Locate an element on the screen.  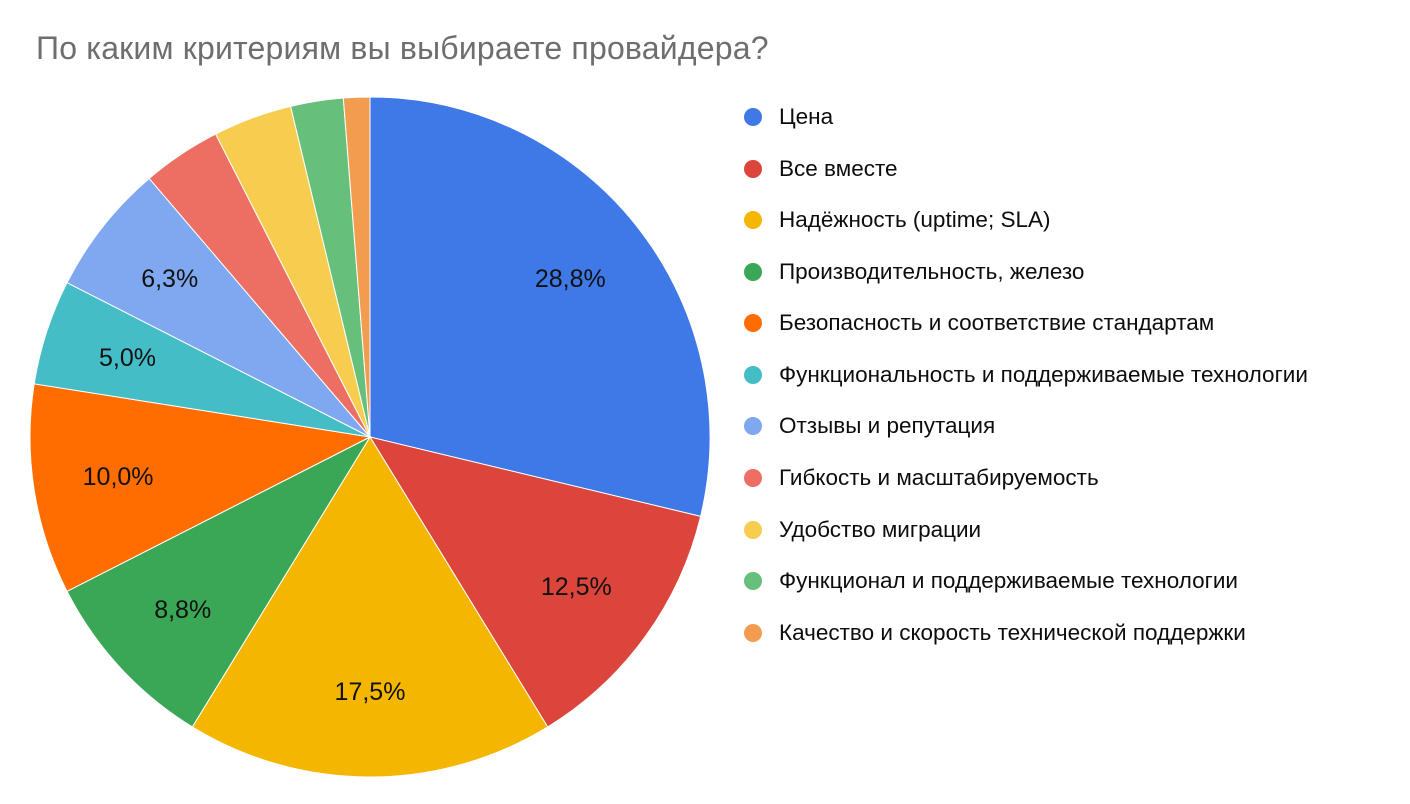
legend-label: Гибкость и масштабируемость is located at coordinates (939, 477).